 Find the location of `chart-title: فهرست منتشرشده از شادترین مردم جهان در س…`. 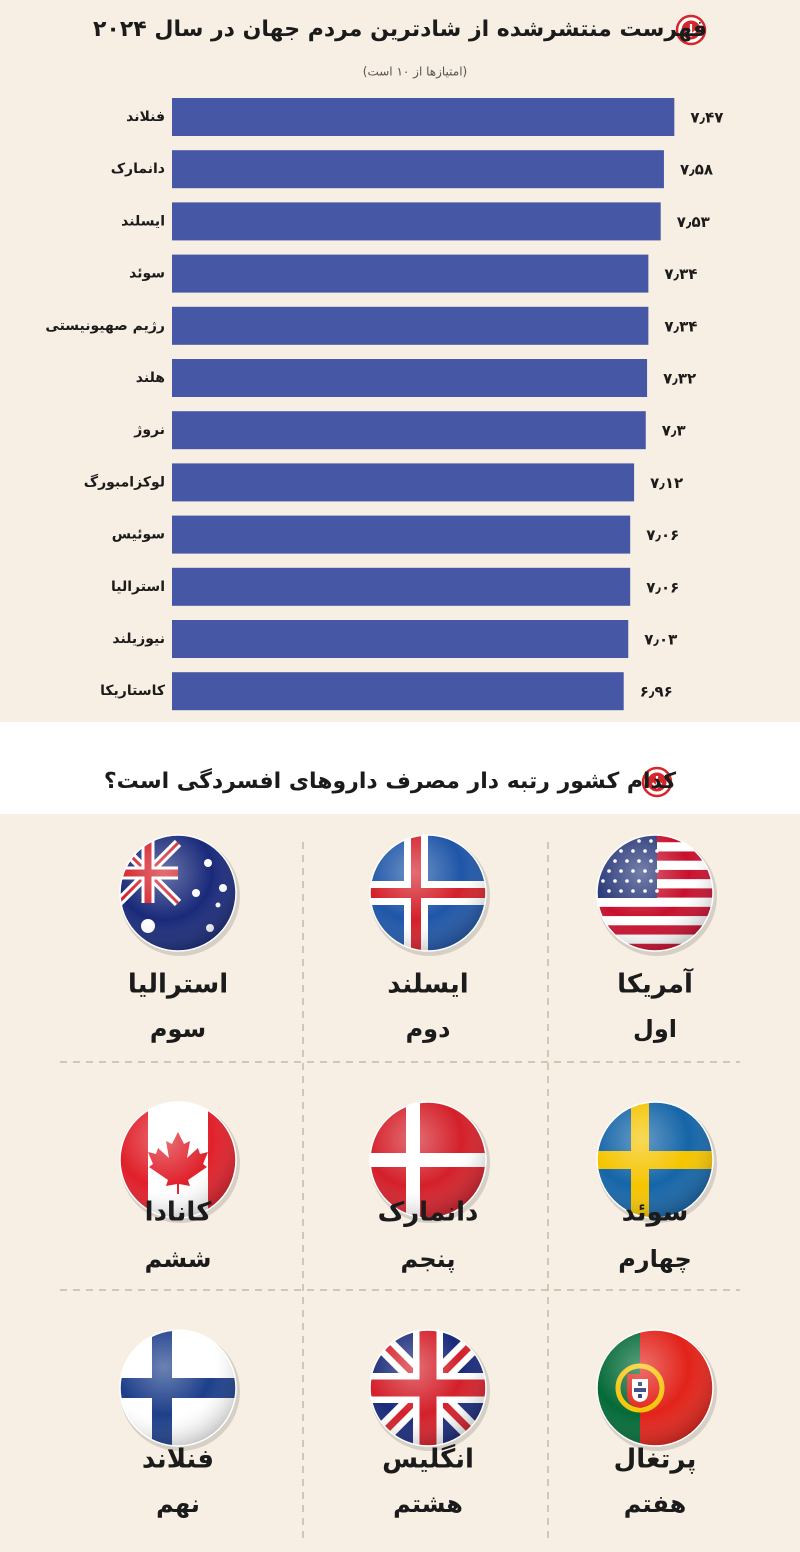

chart-title: فهرست منتشرشده از شادترین مردم جهان در س… is located at coordinates (400, 29).